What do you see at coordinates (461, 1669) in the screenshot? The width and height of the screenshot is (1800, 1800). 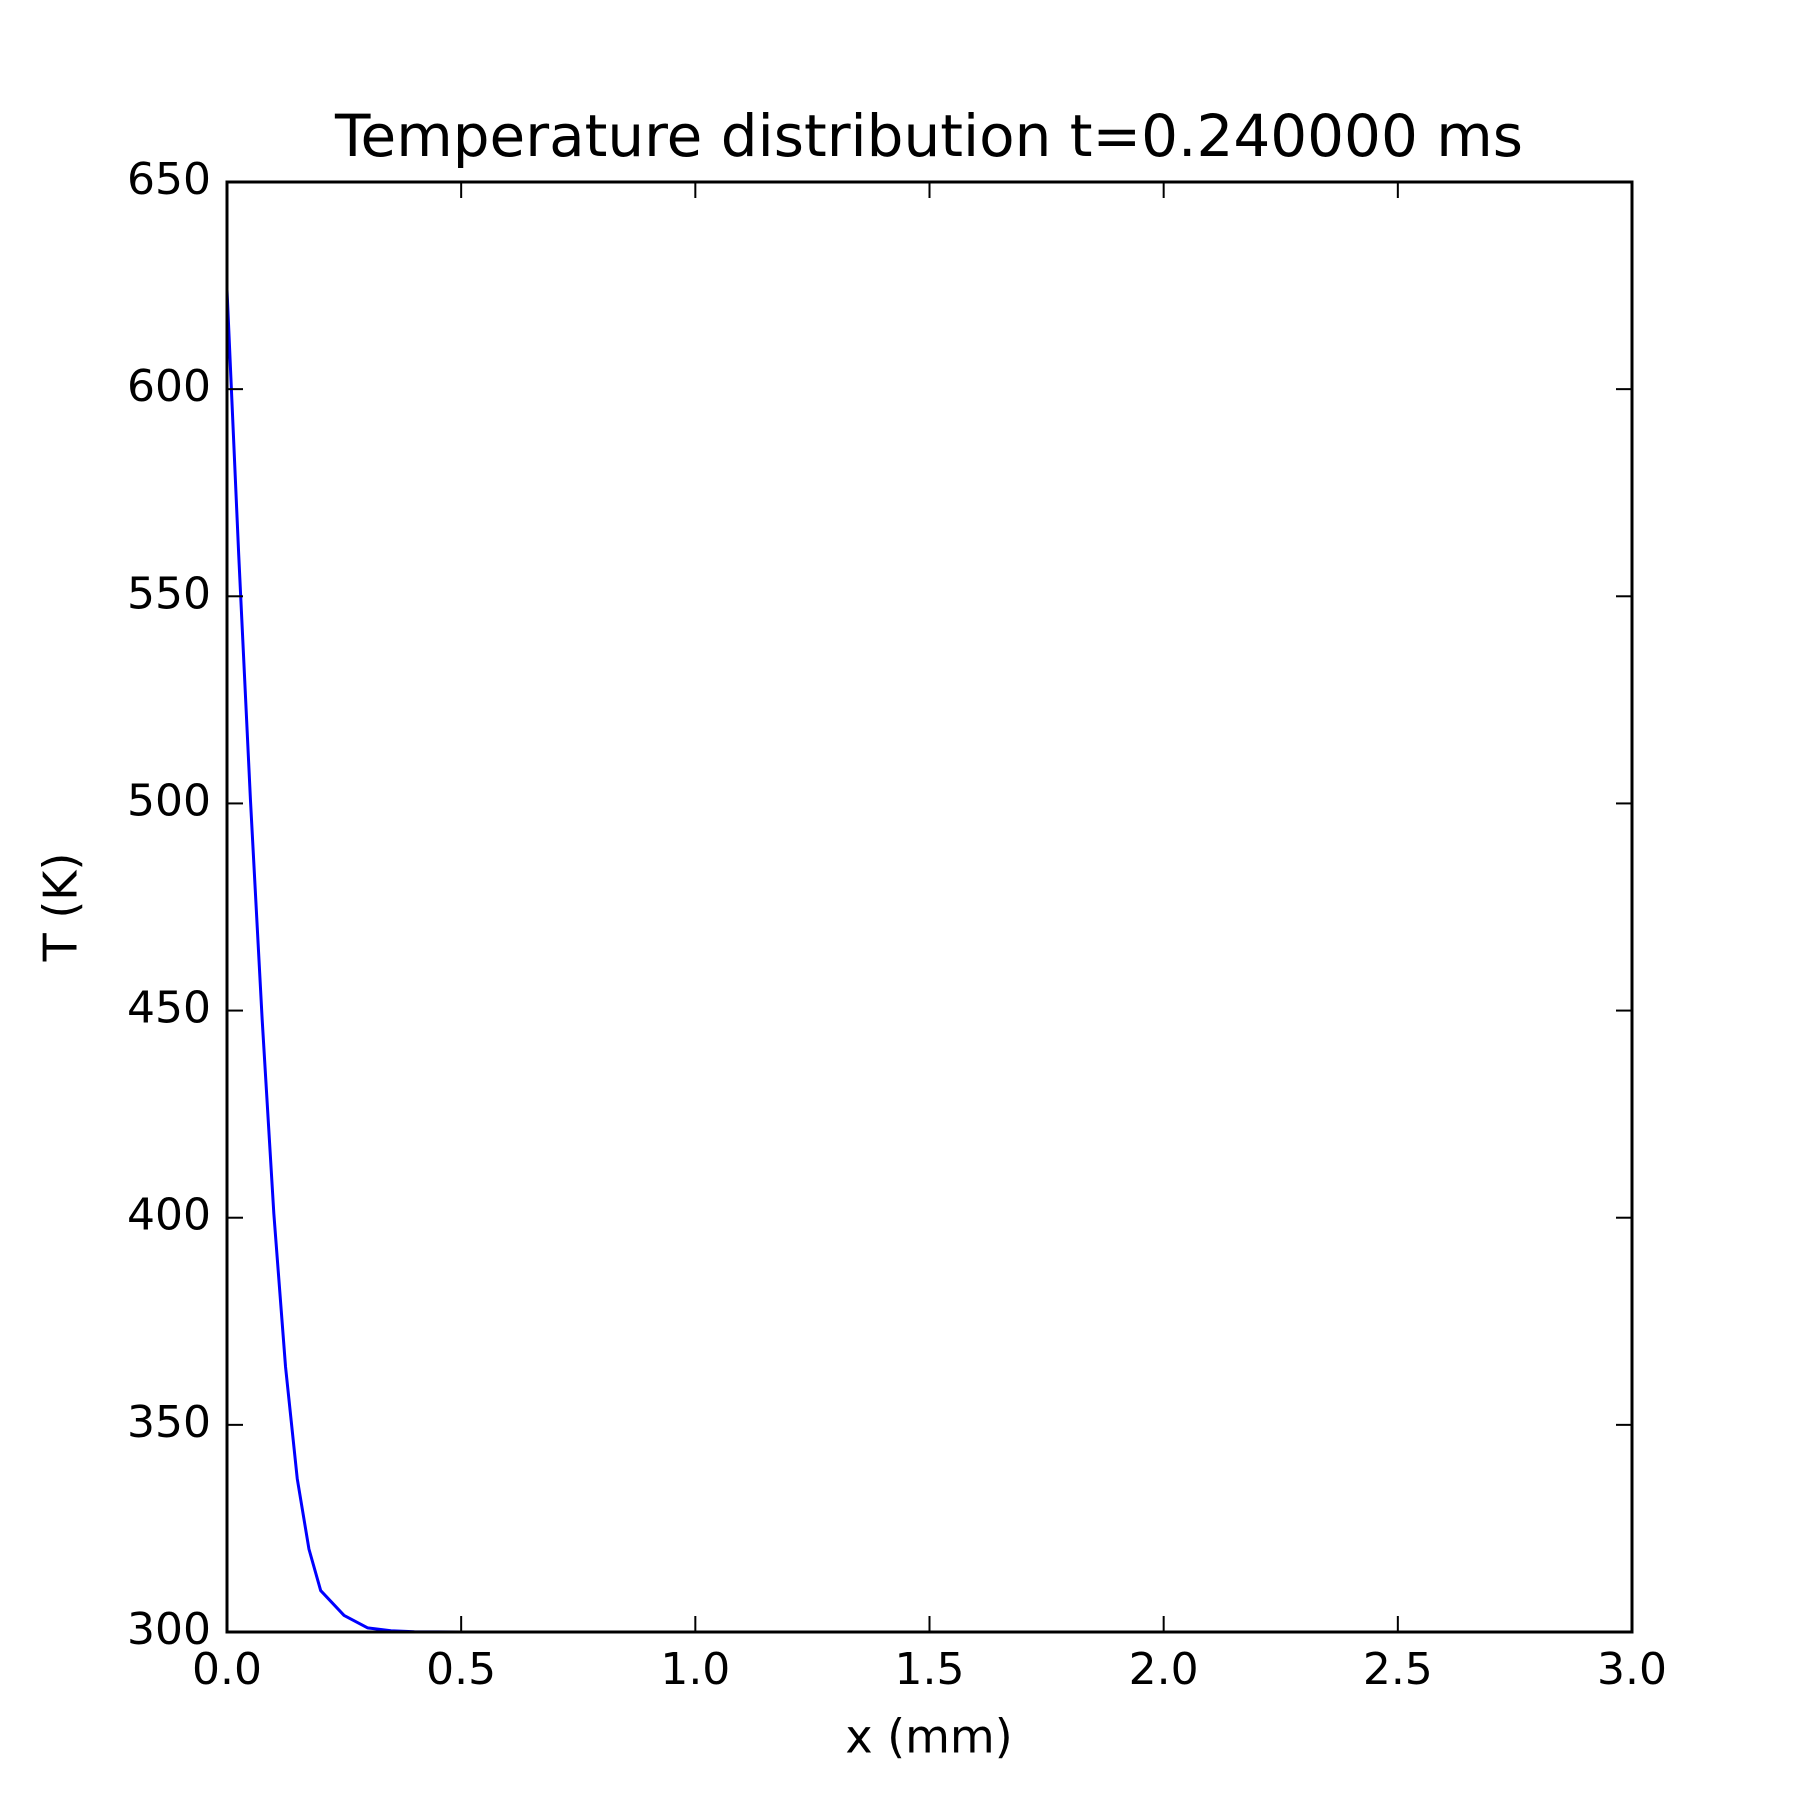 I see `x-tick-label: 0.5` at bounding box center [461, 1669].